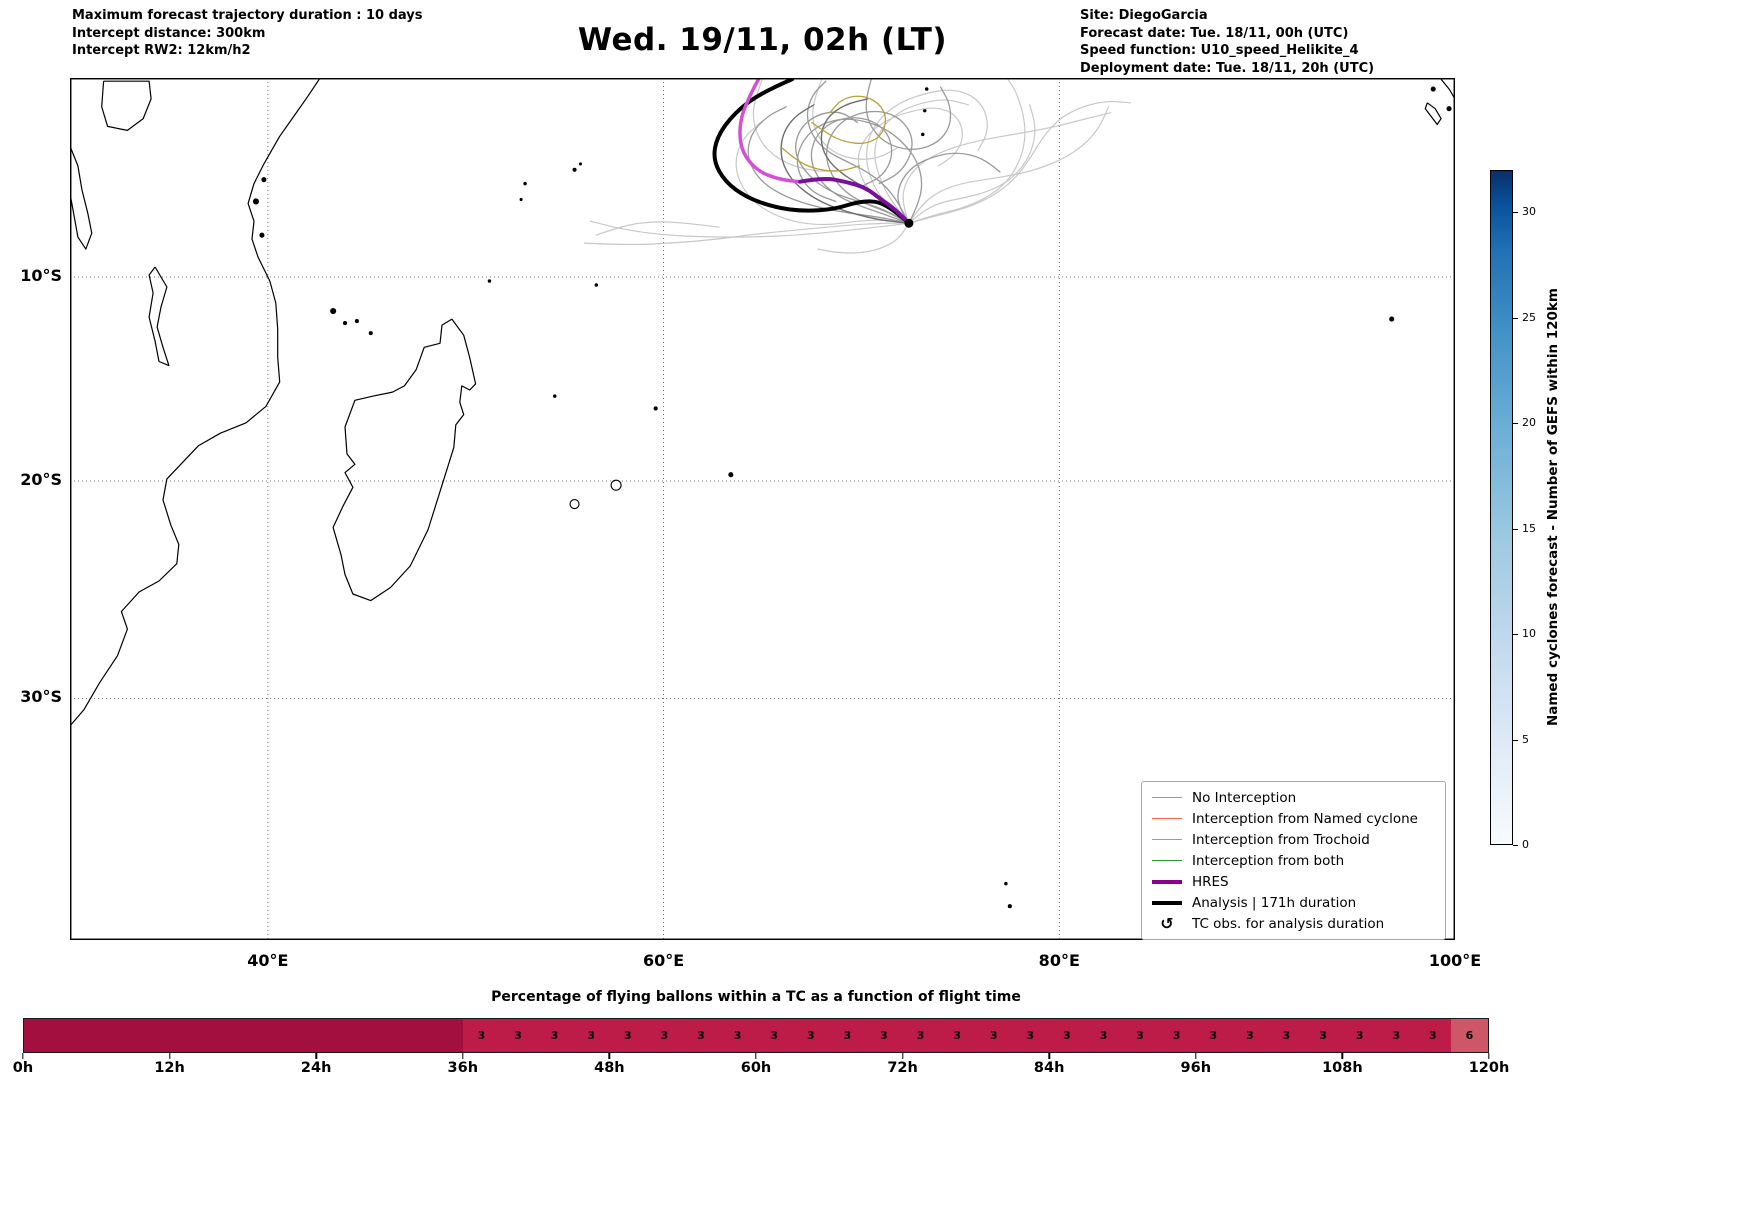 The width and height of the screenshot is (1752, 1213). I want to click on y-tick-label-30°S: 30°S, so click(41, 697).